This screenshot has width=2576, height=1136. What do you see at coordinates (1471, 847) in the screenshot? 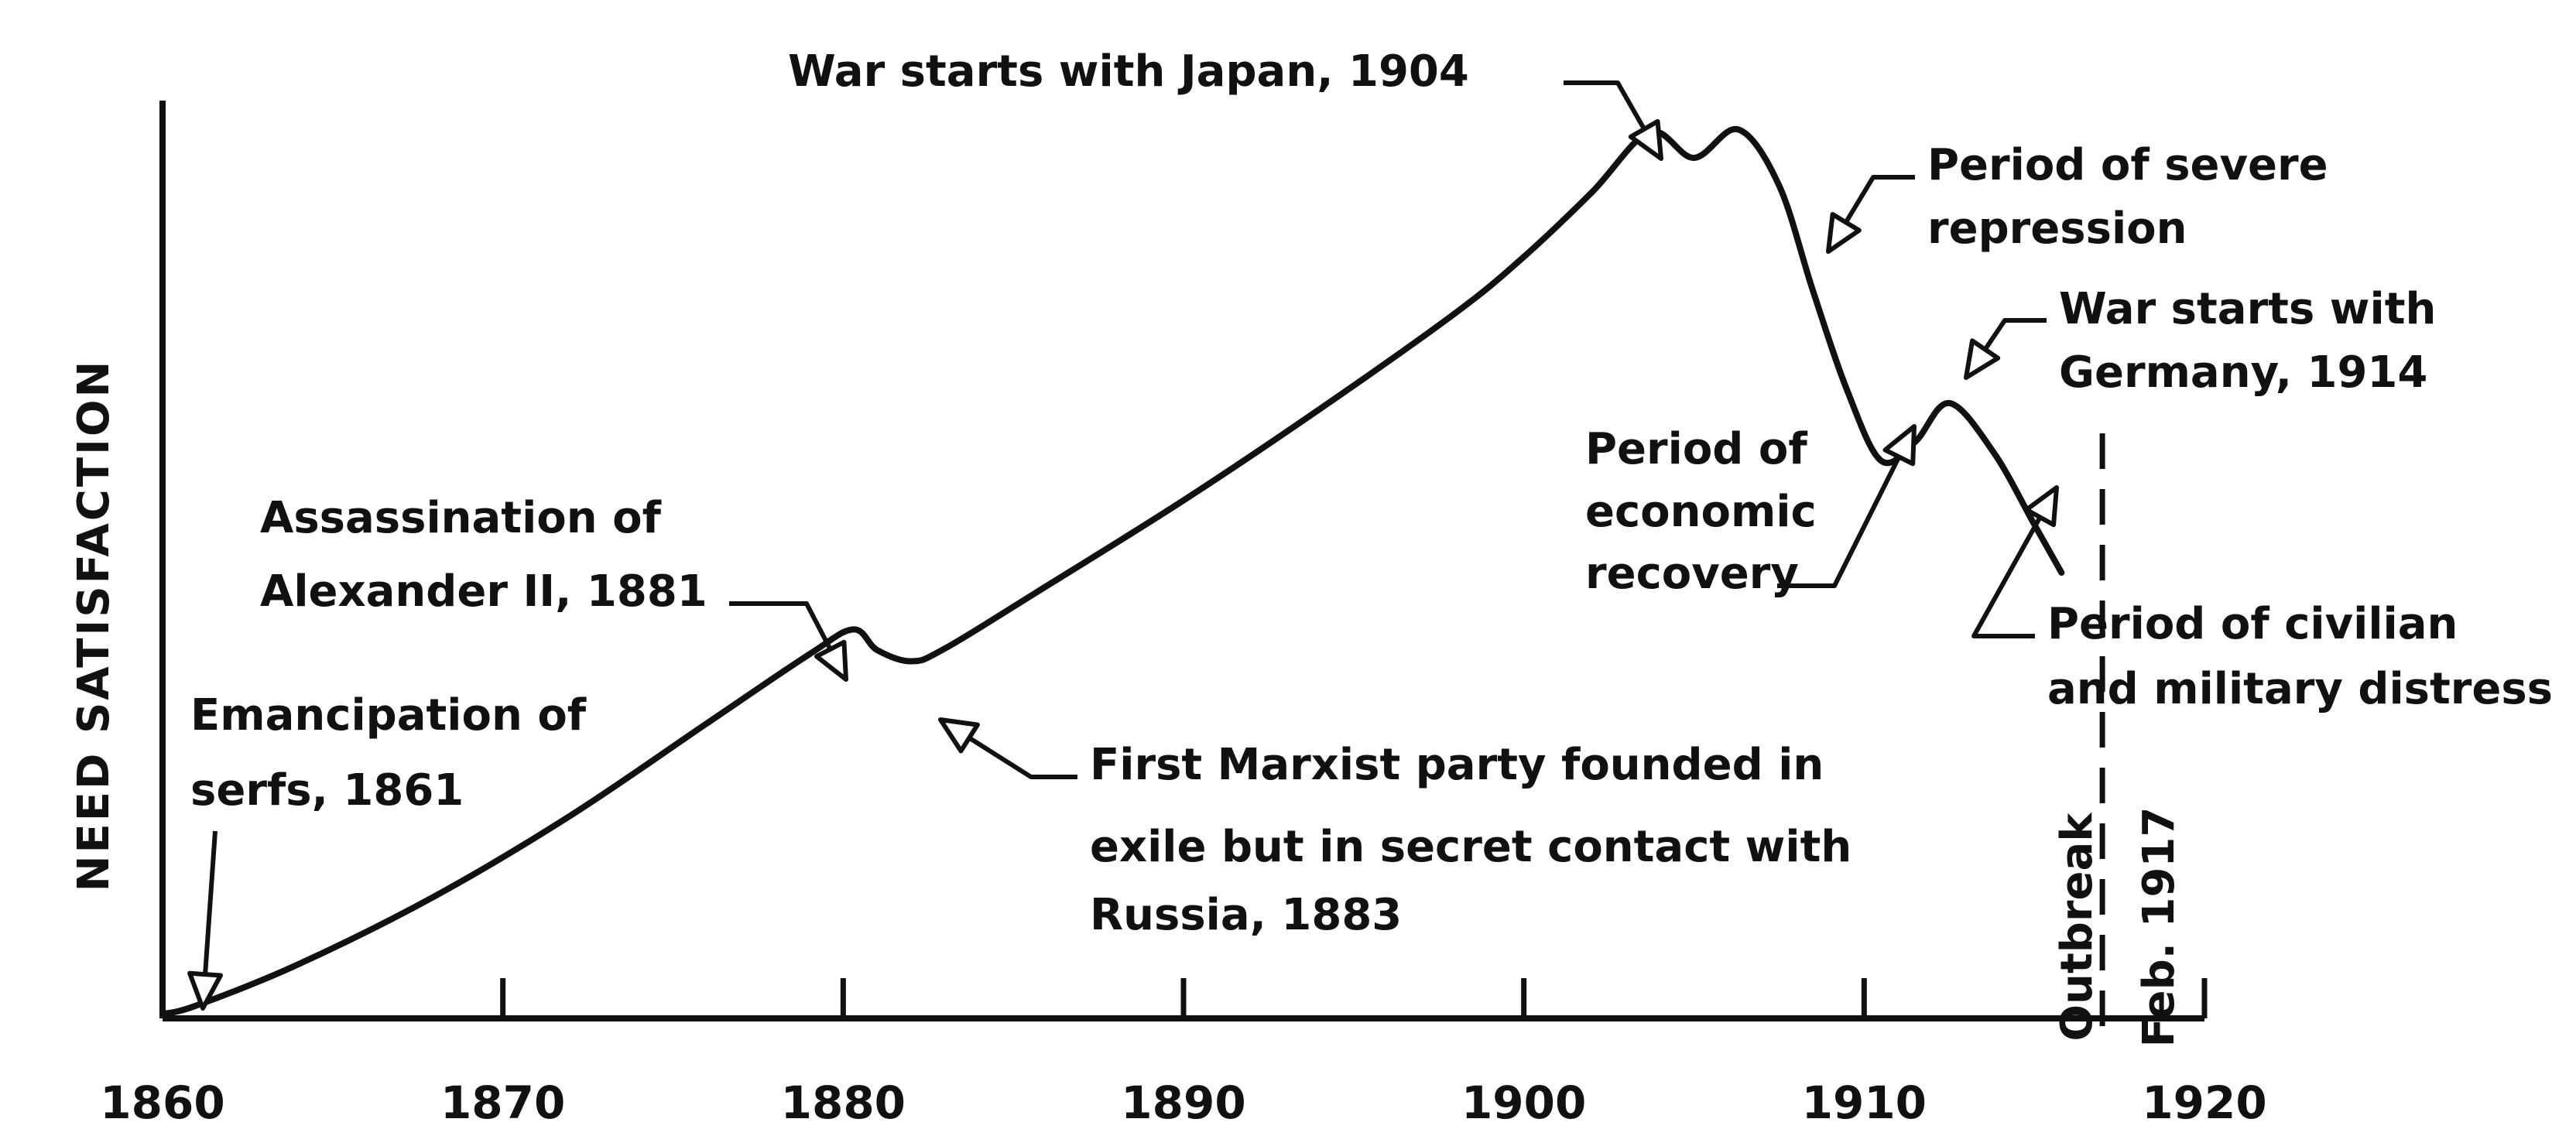
I see `annotation-text: exile but in secret contact with` at bounding box center [1471, 847].